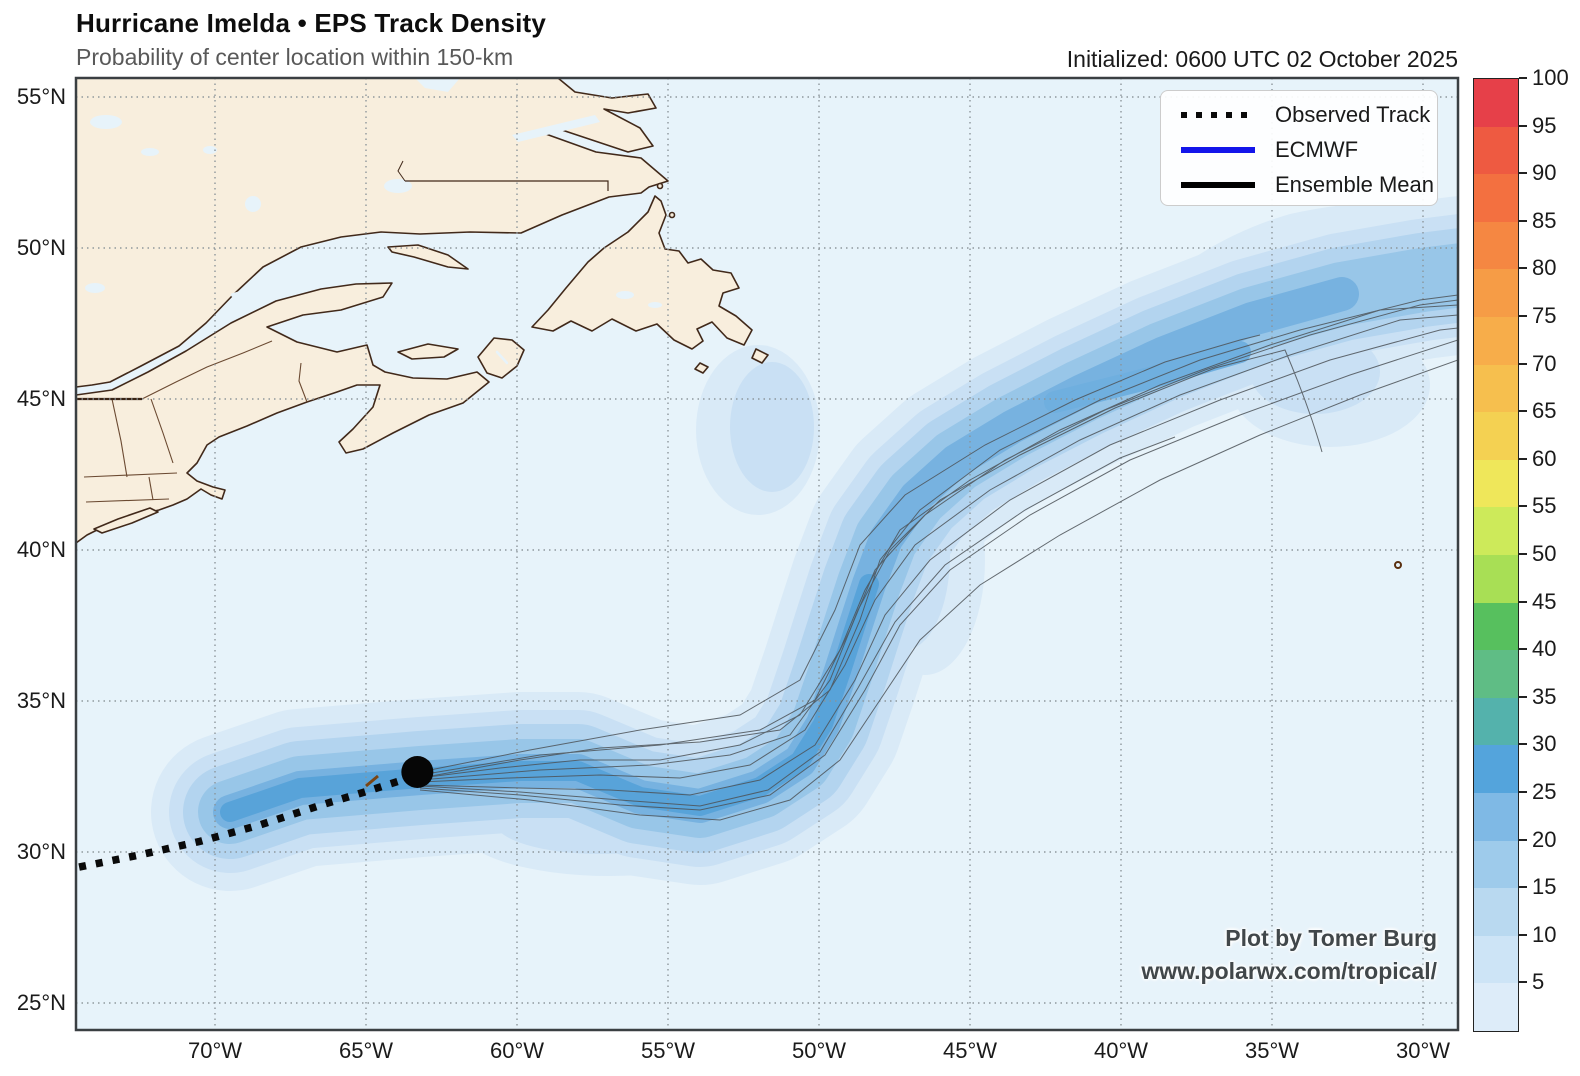 This screenshot has height=1076, width=1580. Describe the element at coordinates (215, 1050) in the screenshot. I see `lon-tick-label: 70°W` at that location.